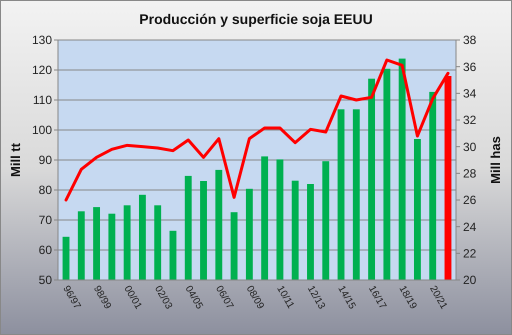 The width and height of the screenshot is (512, 335). Describe the element at coordinates (495, 160) in the screenshot. I see `y2-axis-title: Mill has` at that location.